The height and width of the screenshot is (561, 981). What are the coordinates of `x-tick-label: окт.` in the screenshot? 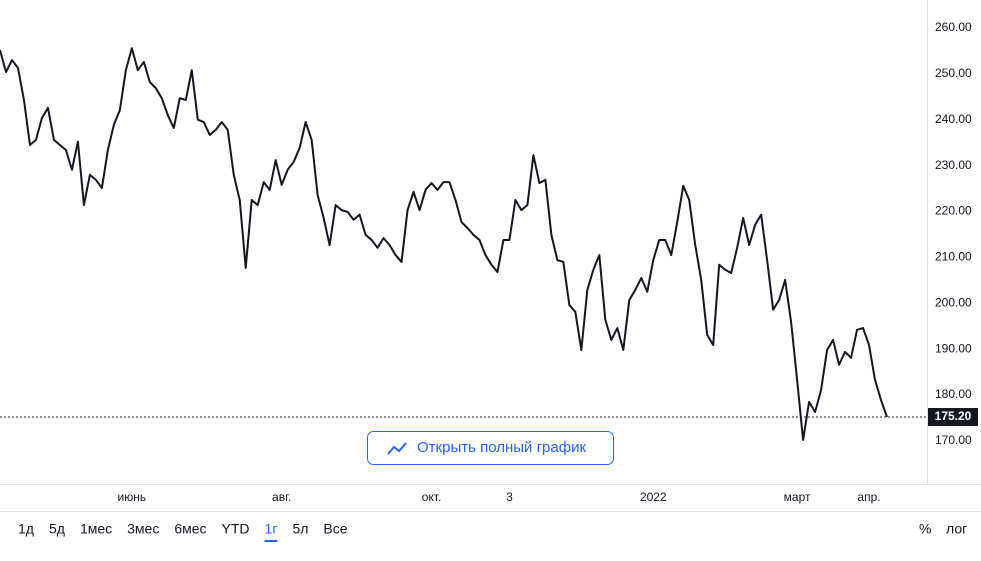 It's located at (432, 497).